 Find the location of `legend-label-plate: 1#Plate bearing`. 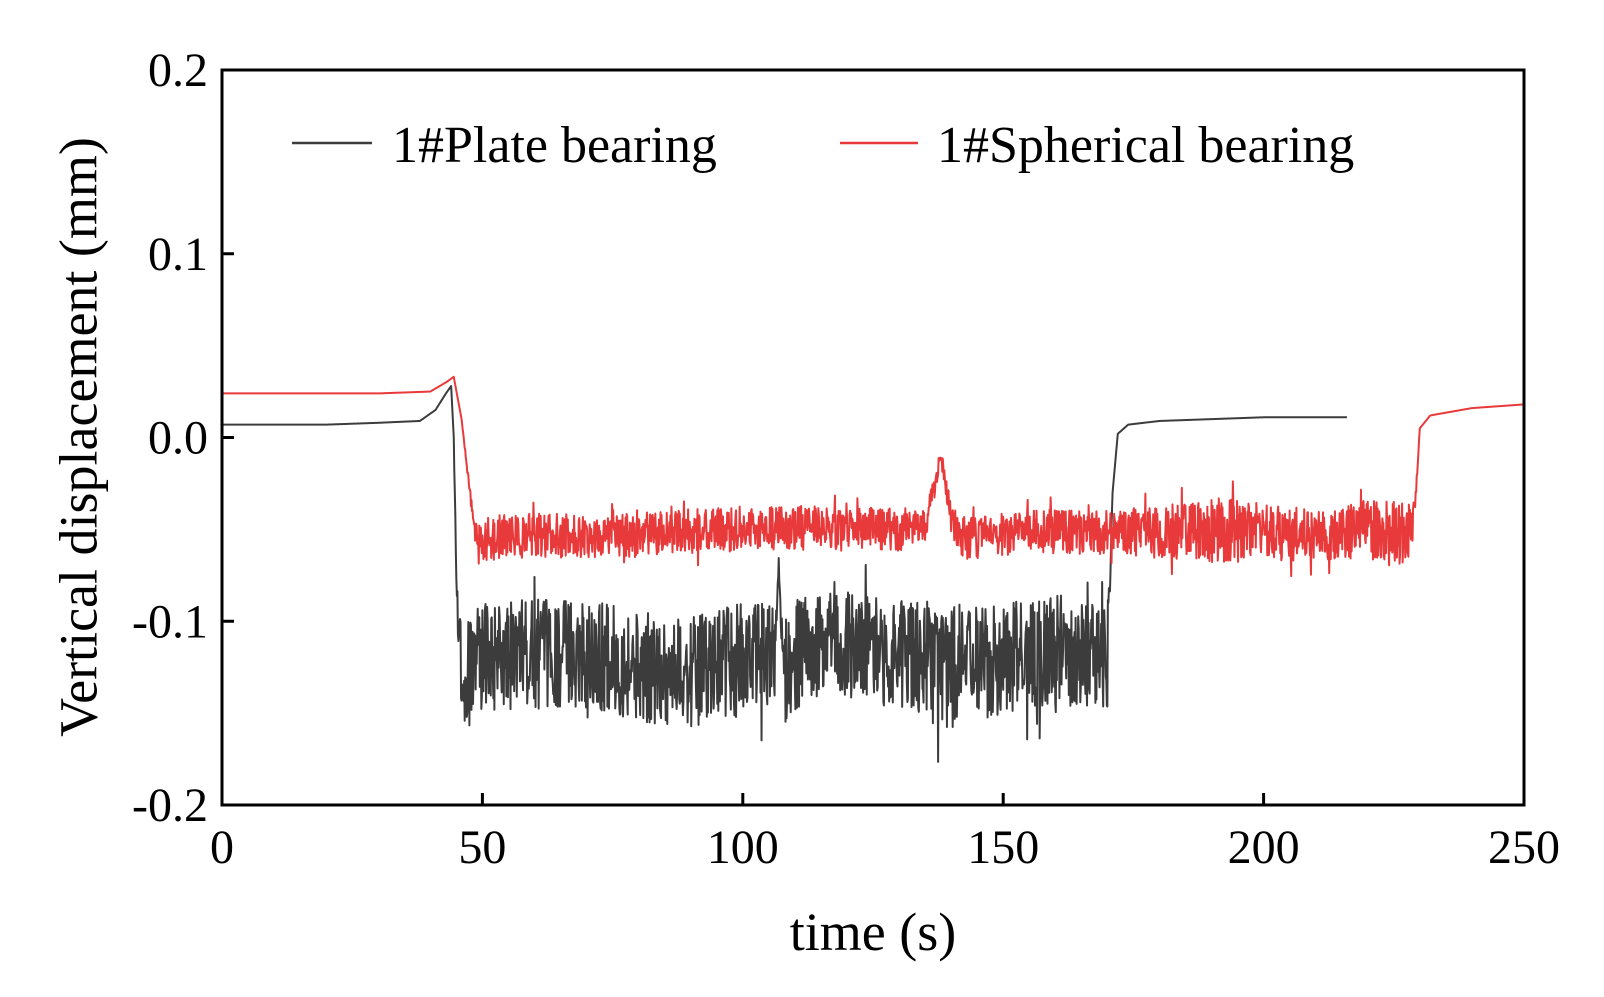

legend-label-plate: 1#Plate bearing is located at coordinates (554, 145).